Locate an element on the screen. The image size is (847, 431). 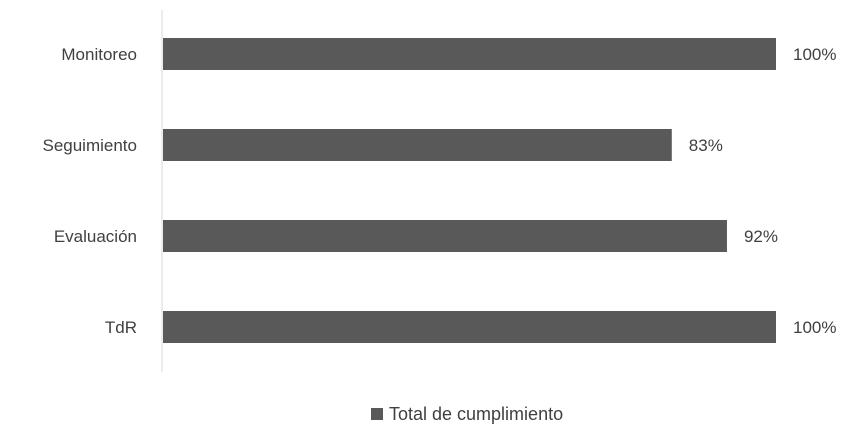
category-label: Seguimiento is located at coordinates (89, 145).